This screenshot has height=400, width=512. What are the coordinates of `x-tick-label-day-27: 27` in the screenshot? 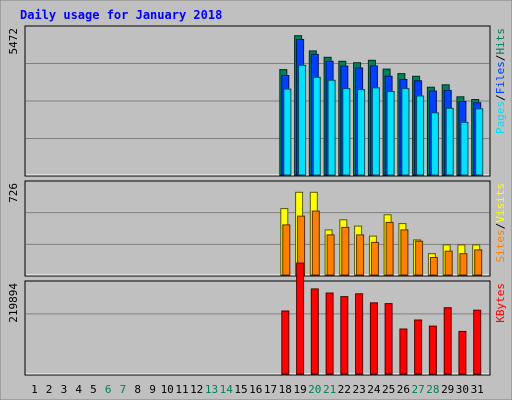 It's located at (417, 389).